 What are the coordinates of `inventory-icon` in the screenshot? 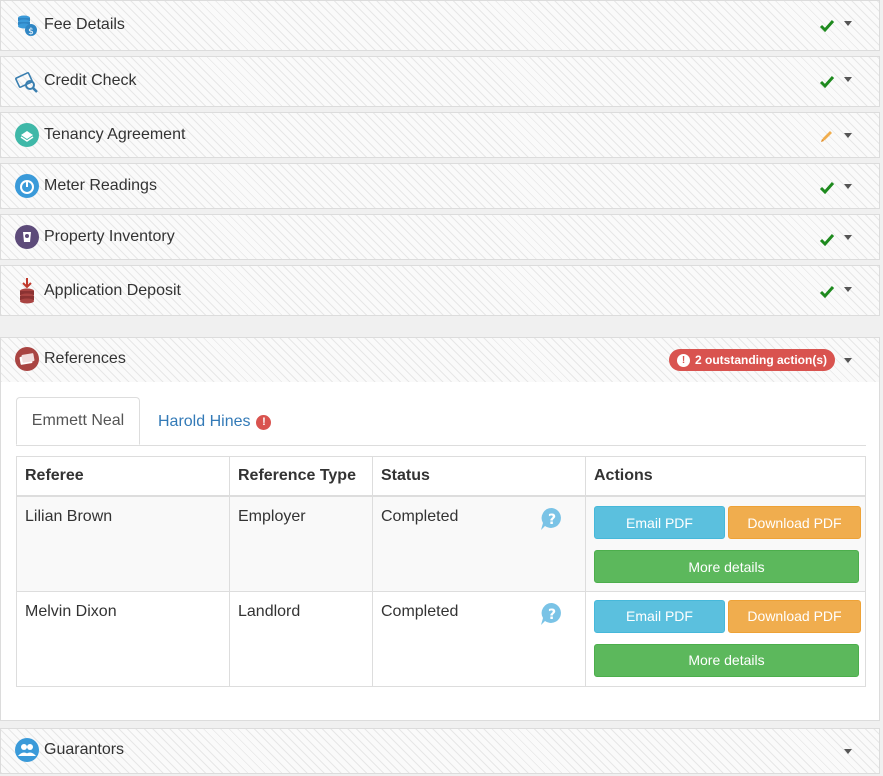 It's located at (27, 237).